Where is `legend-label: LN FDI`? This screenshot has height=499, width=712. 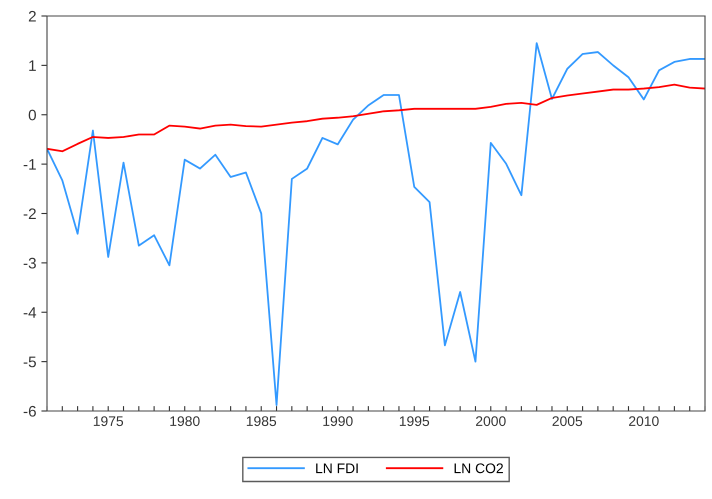
legend-label: LN FDI is located at coordinates (337, 469).